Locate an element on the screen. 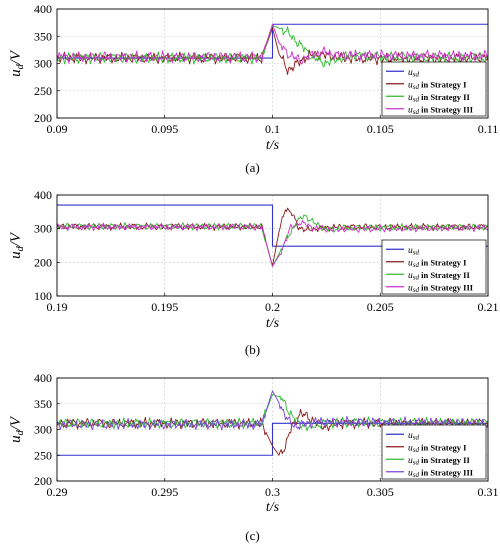 The height and width of the screenshot is (550, 500). x-tick-label: 0.305 is located at coordinates (380, 492).